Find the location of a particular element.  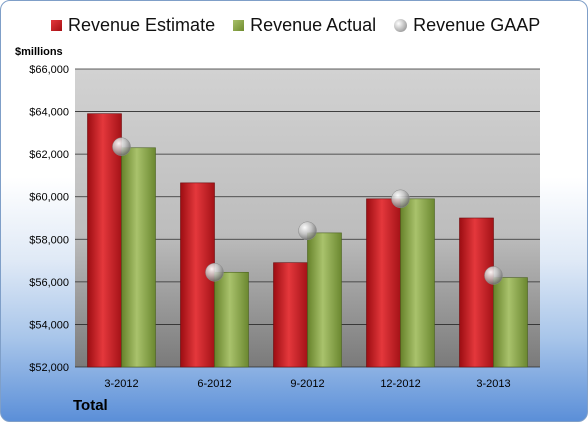

y-tick-label: $60,000 is located at coordinates (49, 198).